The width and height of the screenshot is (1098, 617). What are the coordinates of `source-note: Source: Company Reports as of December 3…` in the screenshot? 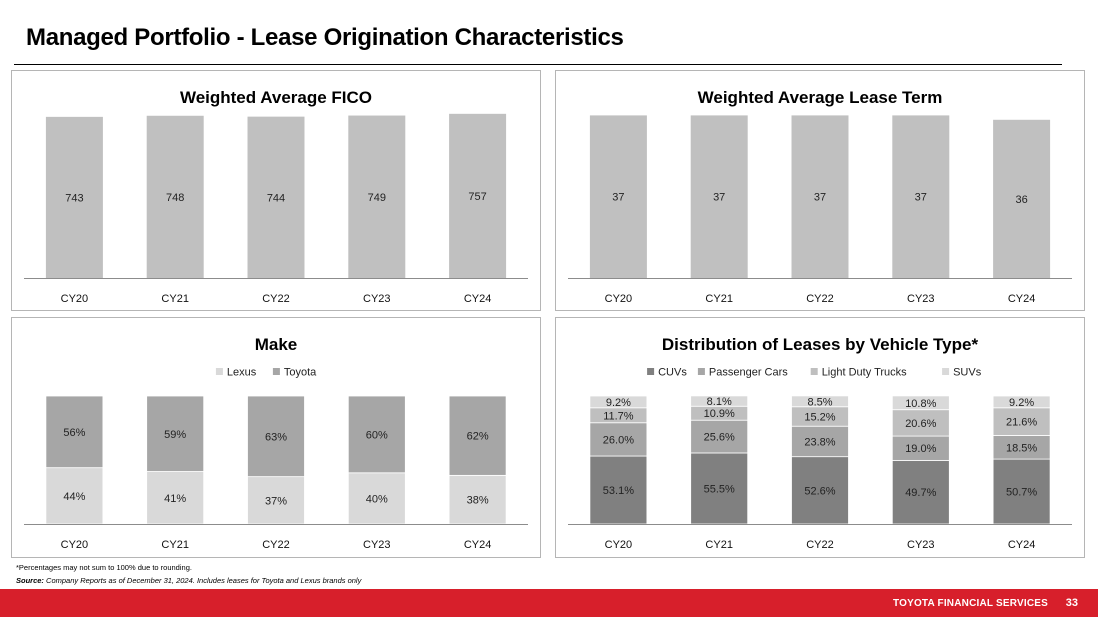 It's located at (188, 580).